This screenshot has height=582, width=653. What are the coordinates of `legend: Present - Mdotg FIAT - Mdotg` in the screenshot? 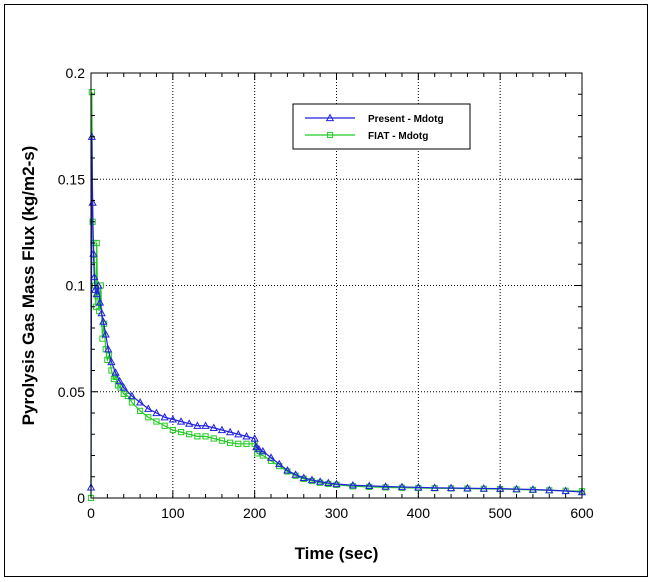 It's located at (381, 126).